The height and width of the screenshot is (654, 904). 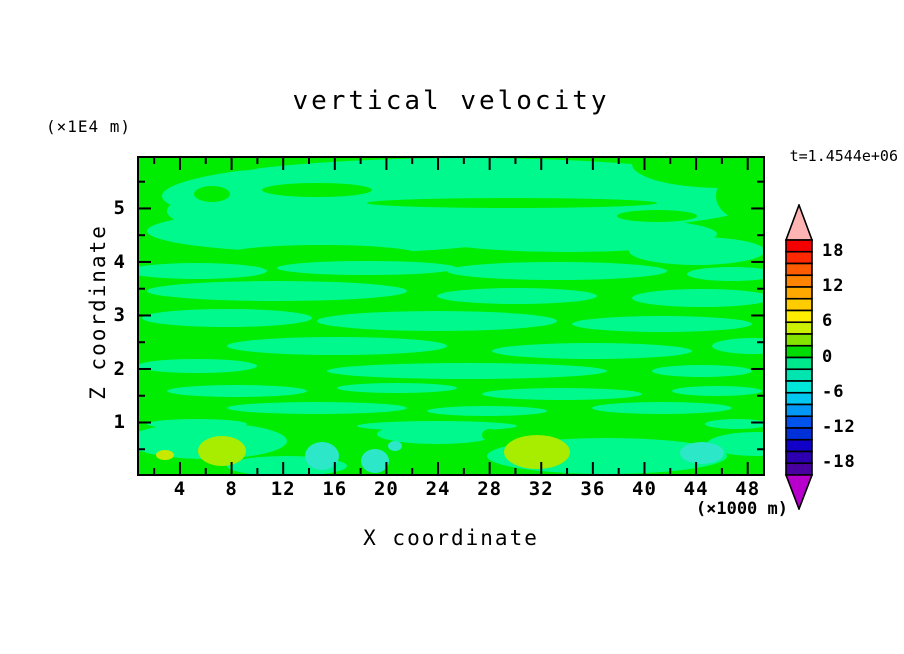 What do you see at coordinates (741, 509) in the screenshot?
I see `x-axis-unit-label: (×1000 m)` at bounding box center [741, 509].